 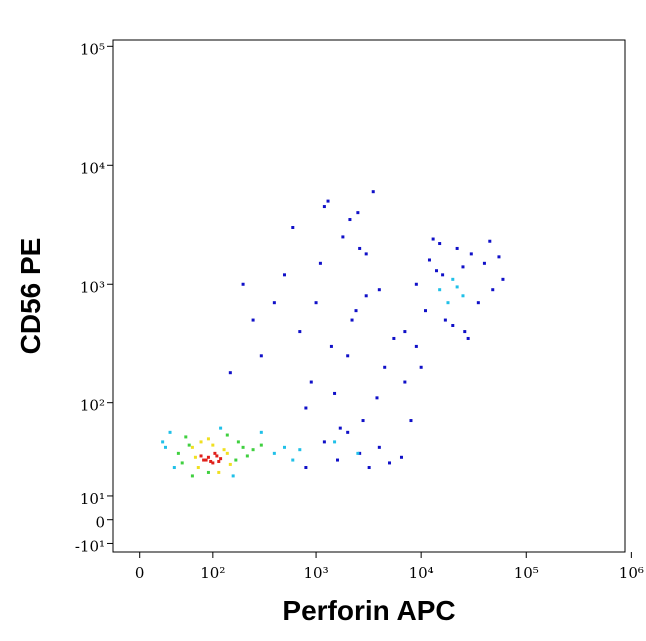 I want to click on y-axis-title: CD56 PE, so click(x=30, y=296).